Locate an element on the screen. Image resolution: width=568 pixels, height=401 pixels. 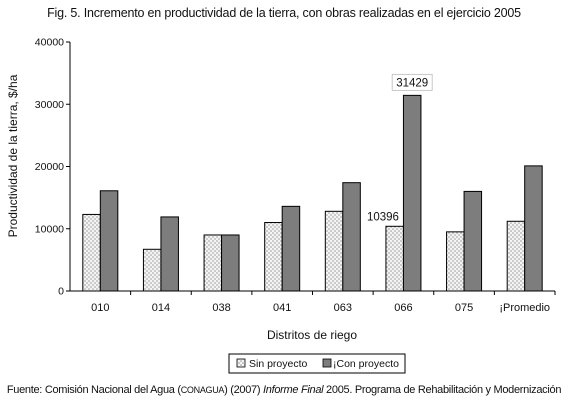
x-tick-marks is located at coordinates (343, 293).